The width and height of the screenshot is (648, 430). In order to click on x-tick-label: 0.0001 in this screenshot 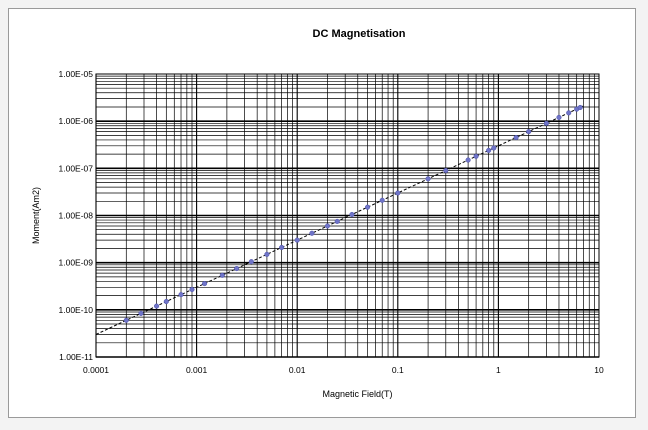, I will do `click(96, 370)`.